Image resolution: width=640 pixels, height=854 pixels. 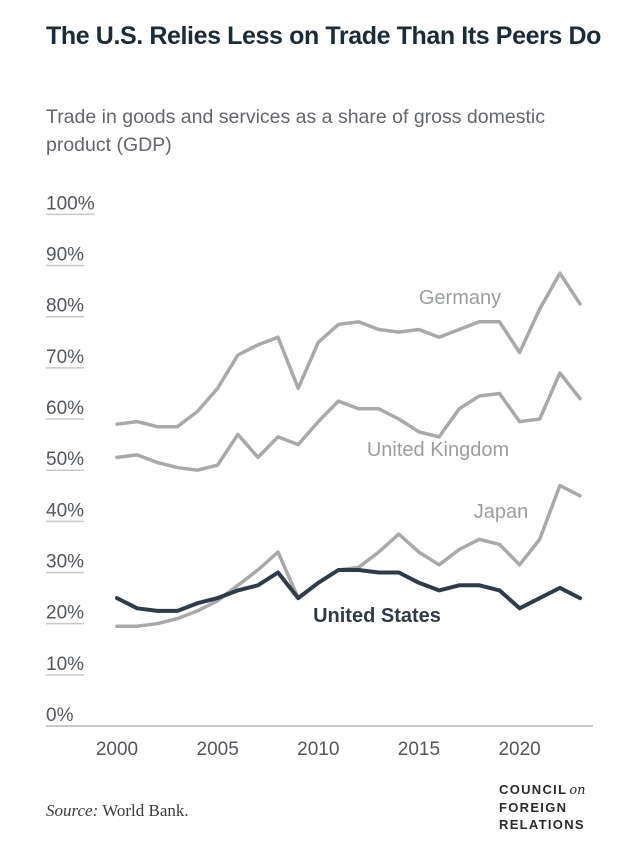 I want to click on series-line-germany, so click(x=348, y=350).